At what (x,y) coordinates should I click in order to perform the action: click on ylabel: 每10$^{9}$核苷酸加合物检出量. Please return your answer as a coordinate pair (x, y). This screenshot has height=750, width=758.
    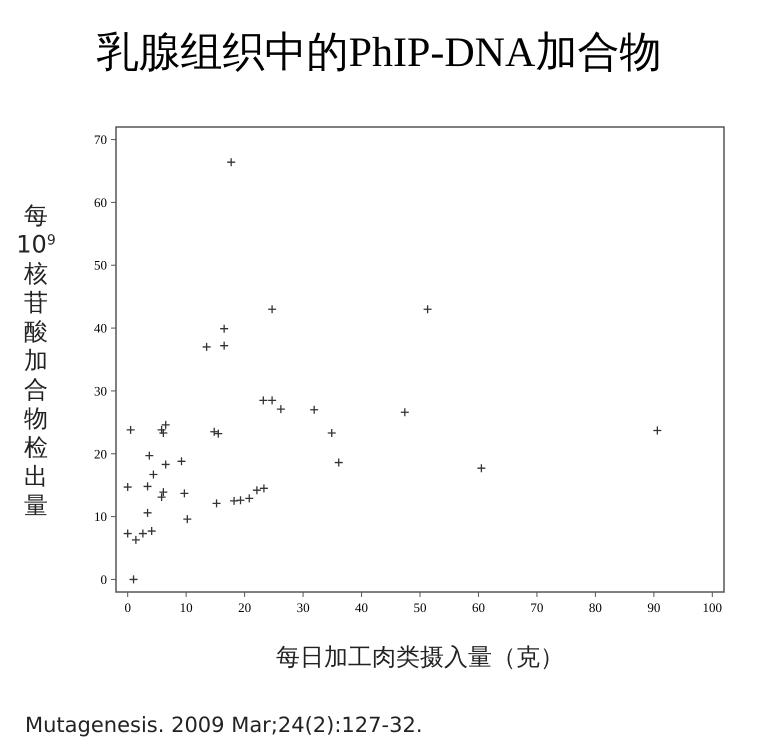
    Looking at the image, I should click on (36, 361).